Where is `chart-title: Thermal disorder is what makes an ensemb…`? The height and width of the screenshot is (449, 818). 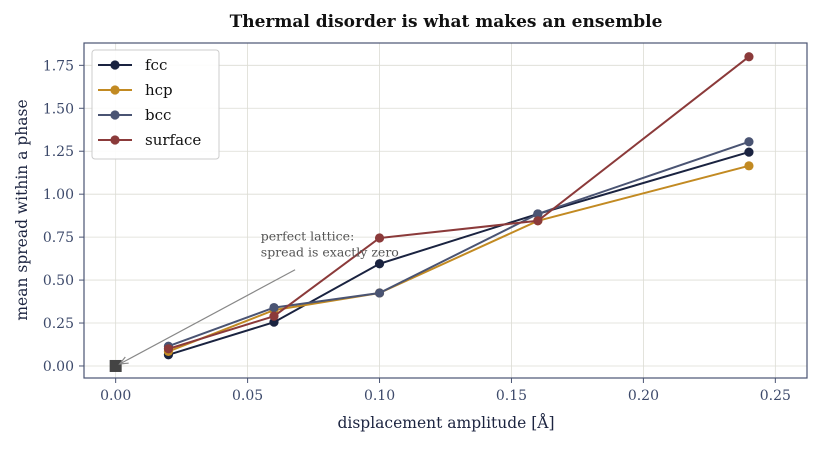 chart-title: Thermal disorder is what makes an ensemb… is located at coordinates (446, 22).